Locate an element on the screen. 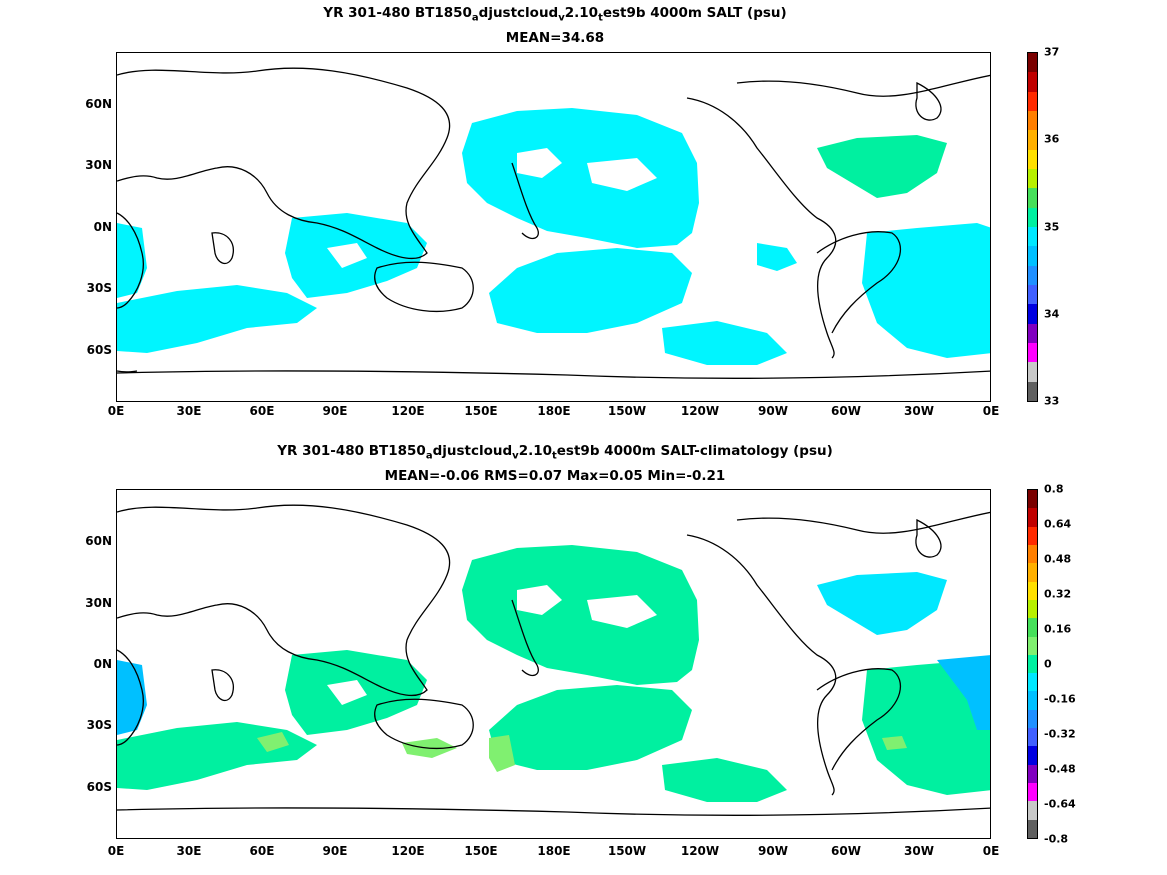 The width and height of the screenshot is (1167, 875). anomaly-stats: MEAN=-0.06 RMS=0.07 Max=0.05 Min=-0.21 is located at coordinates (555, 476).